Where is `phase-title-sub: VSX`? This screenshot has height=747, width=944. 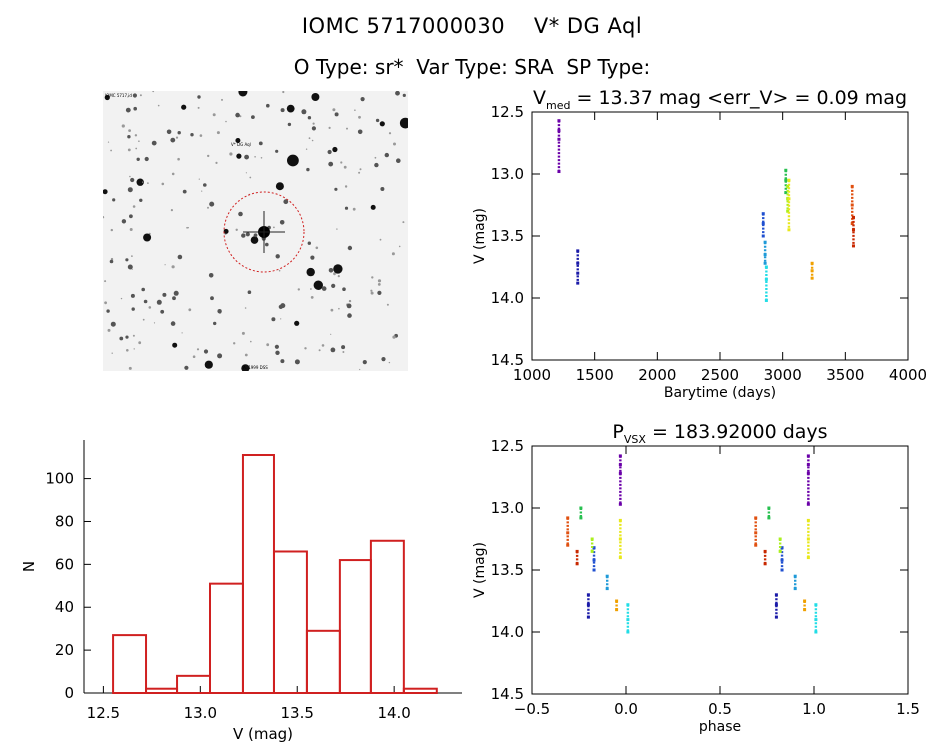 phase-title-sub: VSX is located at coordinates (635, 439).